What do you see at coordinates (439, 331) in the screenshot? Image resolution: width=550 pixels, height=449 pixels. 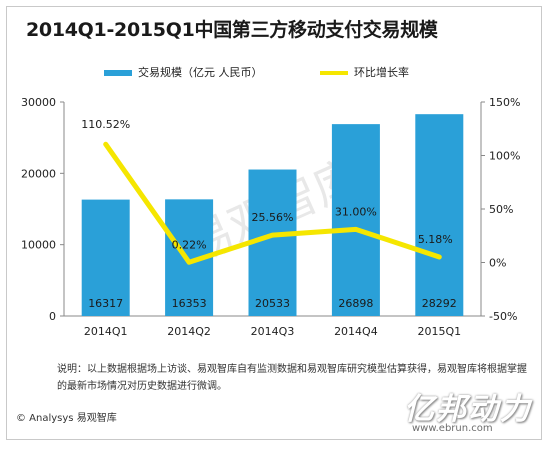 I see `x-tick-label: 2015Q1` at bounding box center [439, 331].